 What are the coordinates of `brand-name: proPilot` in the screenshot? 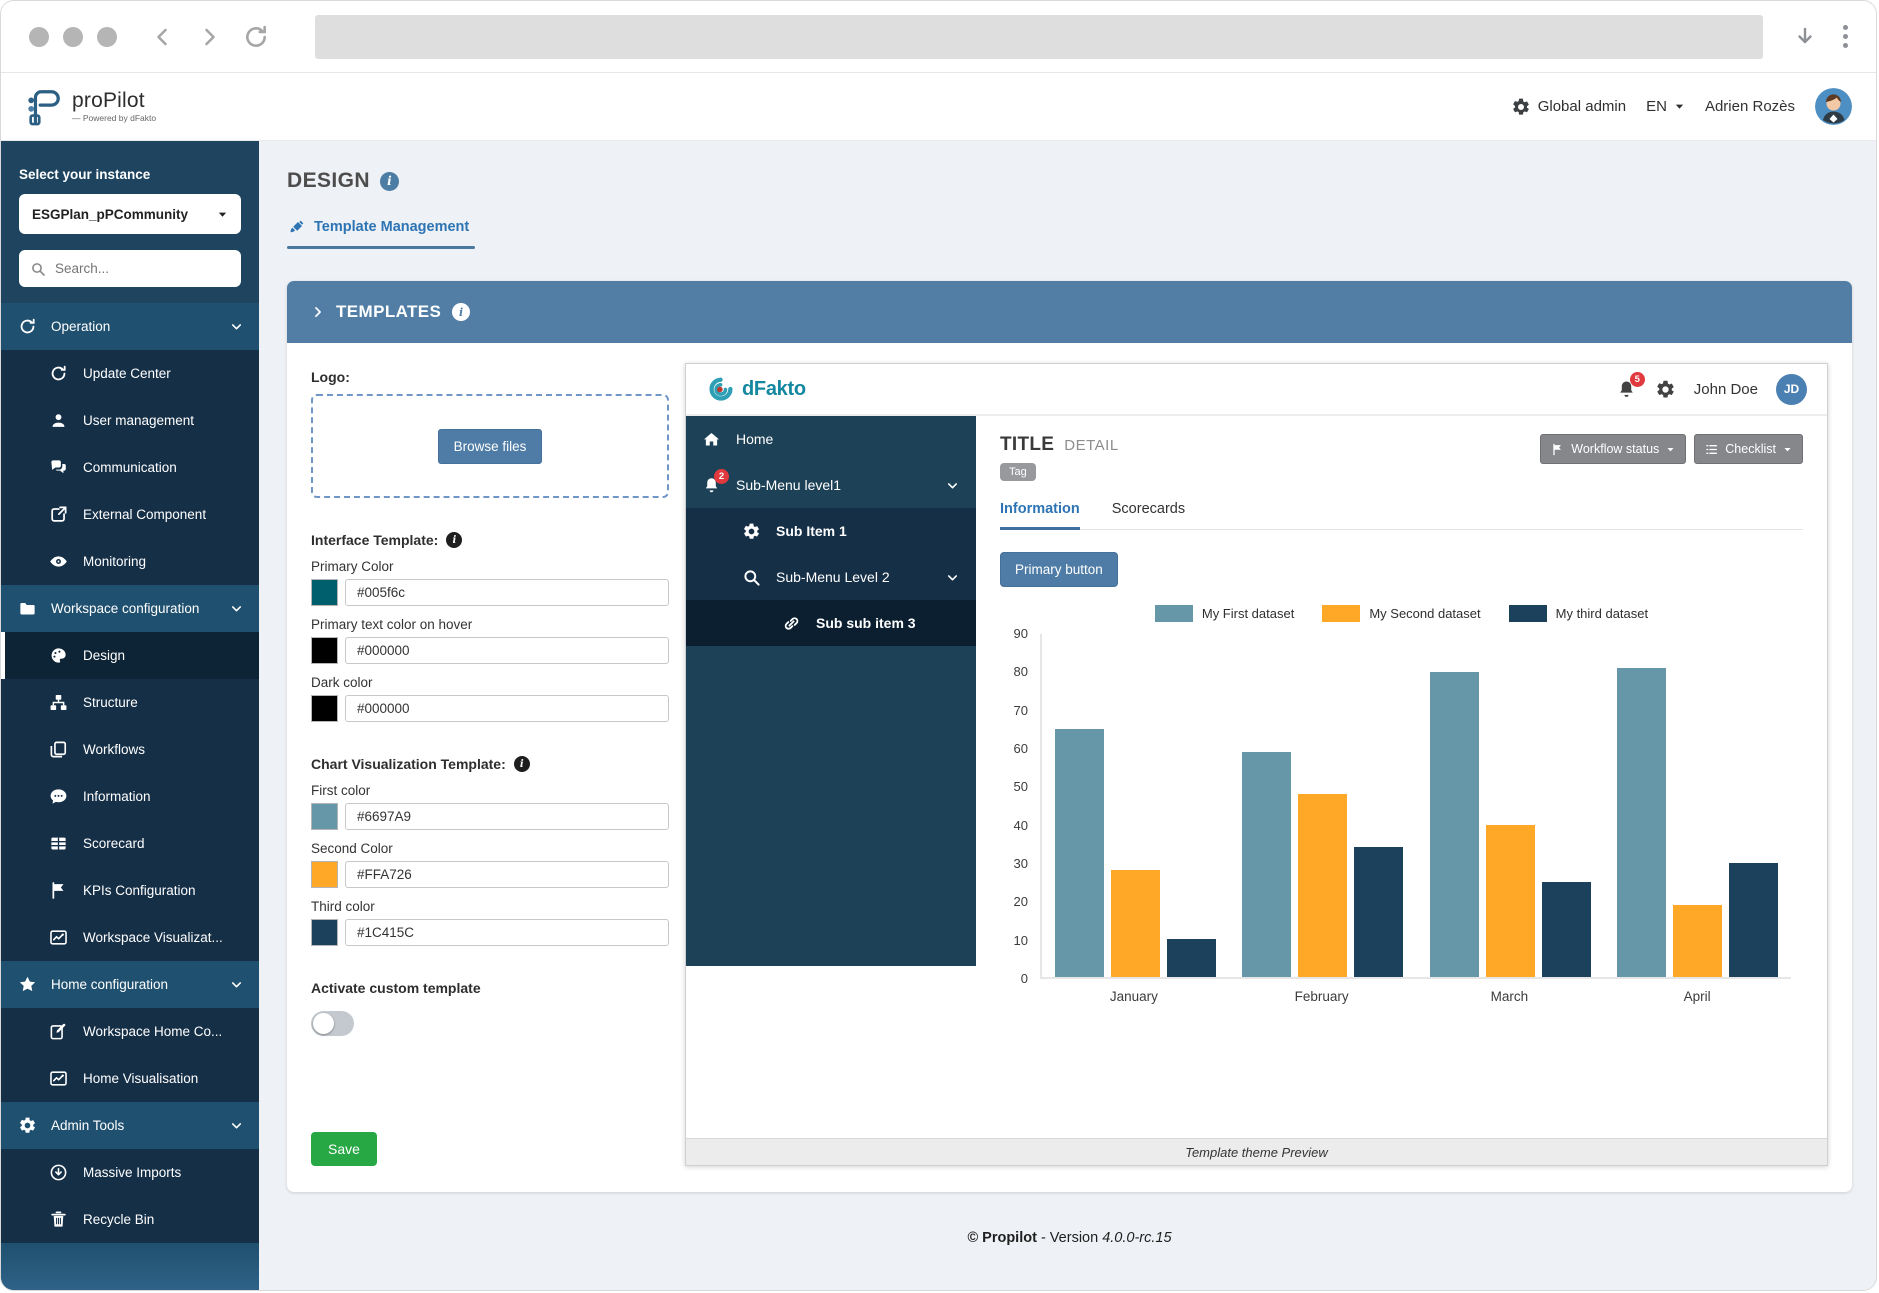 It's located at (108, 101).